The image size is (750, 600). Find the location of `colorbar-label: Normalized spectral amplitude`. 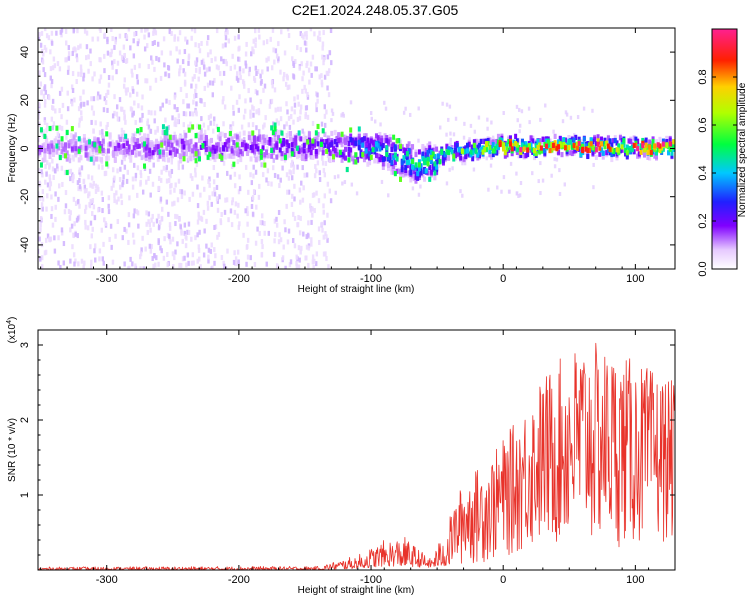

colorbar-label: Normalized spectral amplitude is located at coordinates (742, 149).